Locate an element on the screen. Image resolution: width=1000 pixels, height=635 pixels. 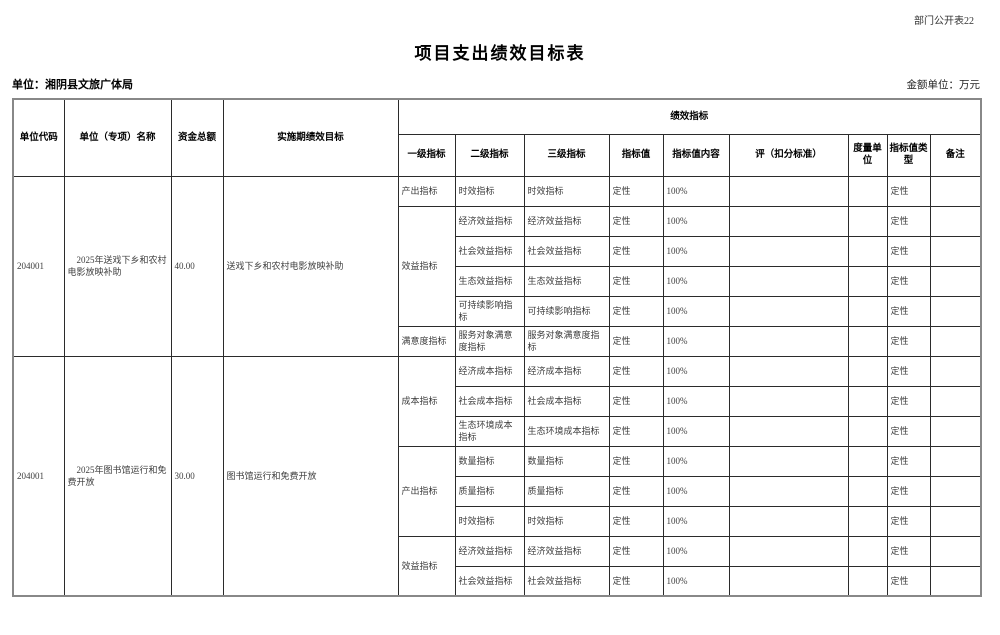
header-unit-code: 单位代码 is located at coordinates (38, 137).